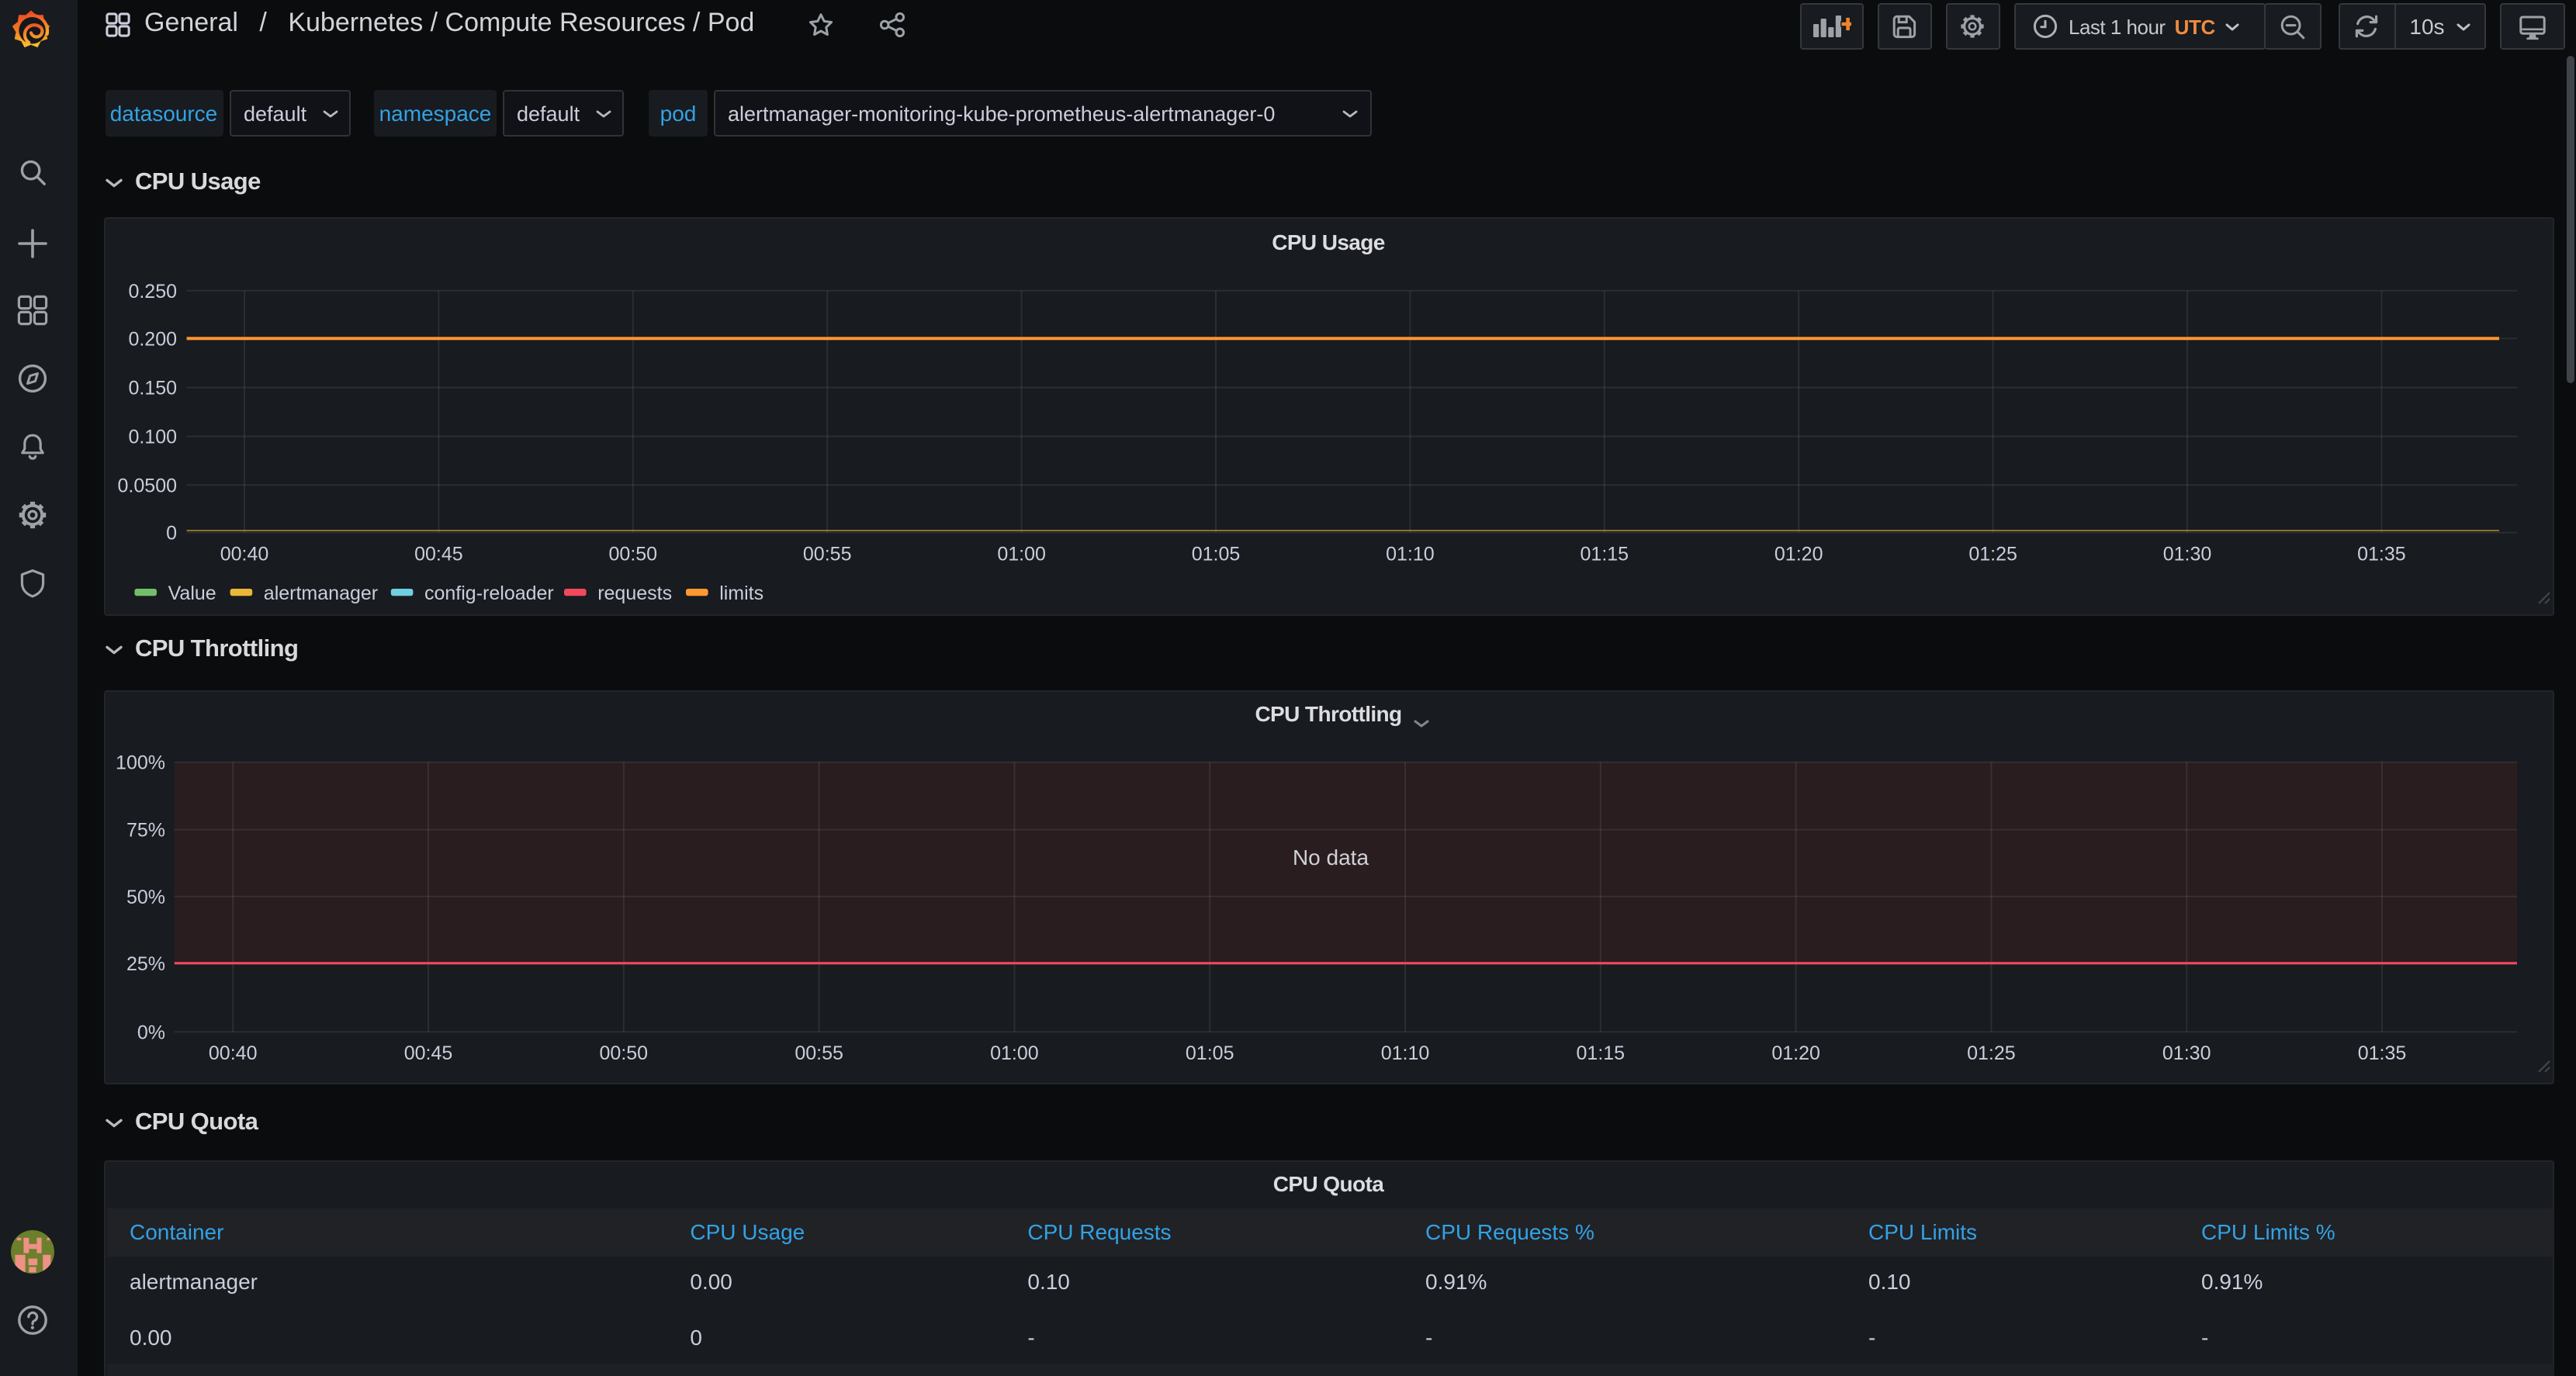  What do you see at coordinates (1330, 857) in the screenshot?
I see `svg-text: No data` at bounding box center [1330, 857].